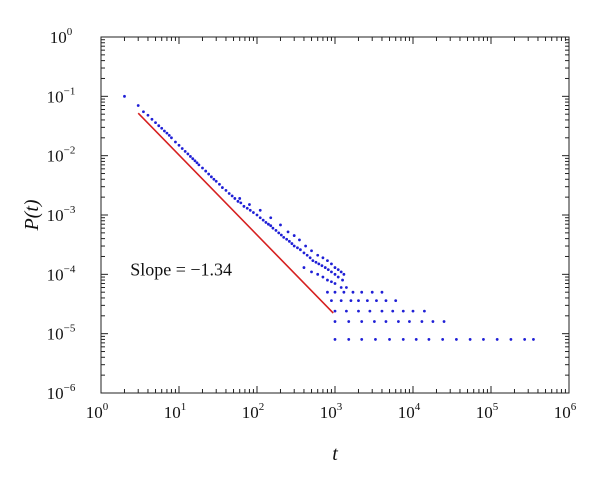 This screenshot has height=486, width=600. Describe the element at coordinates (335, 454) in the screenshot. I see `x-axis-title: t` at that location.